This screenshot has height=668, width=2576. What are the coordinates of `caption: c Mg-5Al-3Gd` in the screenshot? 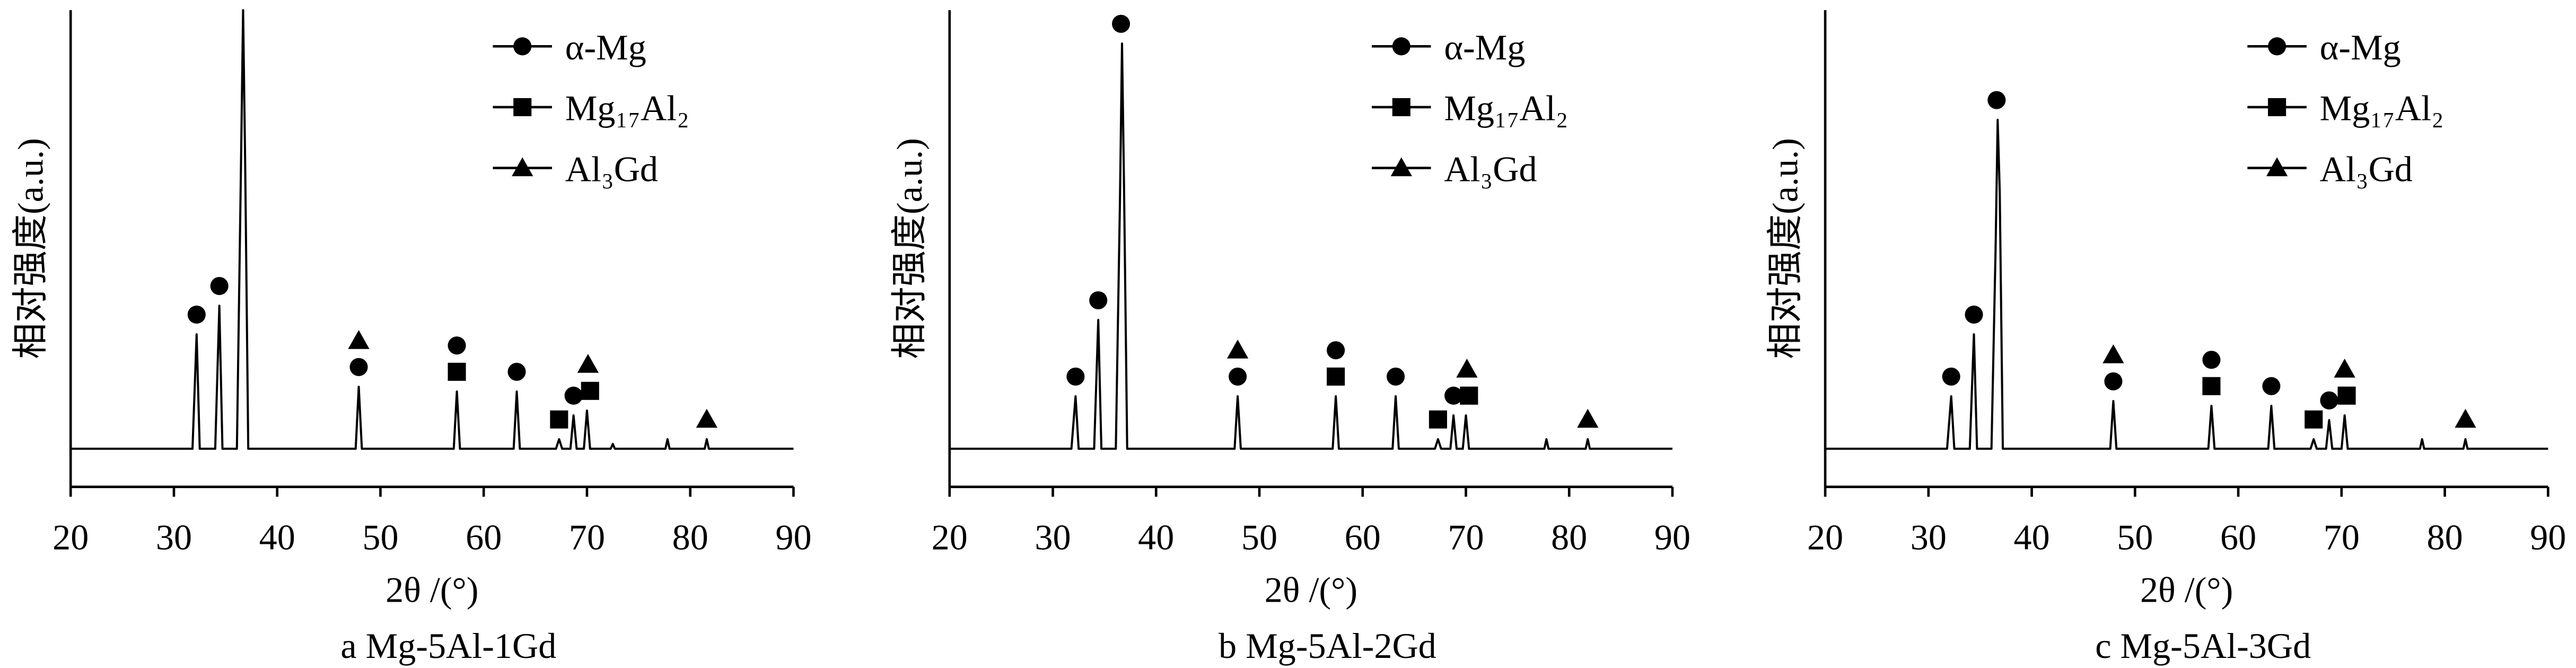 It's located at (2203, 646).